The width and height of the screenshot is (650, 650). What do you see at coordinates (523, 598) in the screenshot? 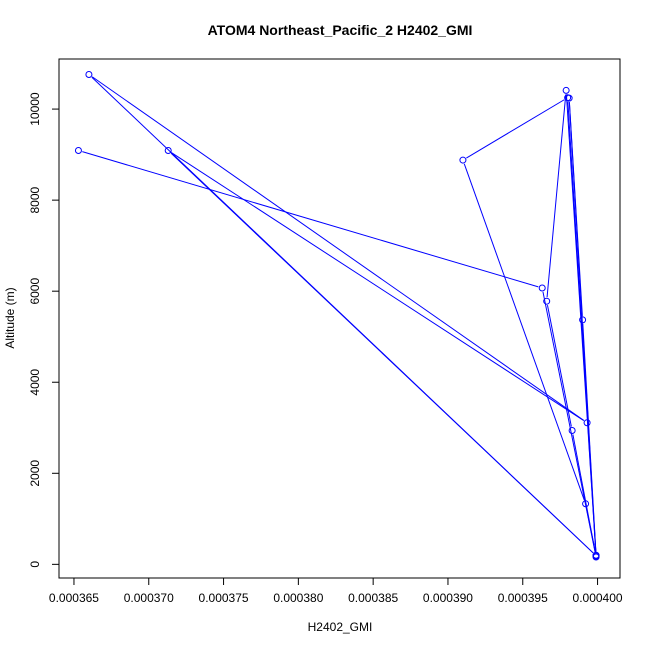
I see `x-tick-label: 0.000395` at bounding box center [523, 598].